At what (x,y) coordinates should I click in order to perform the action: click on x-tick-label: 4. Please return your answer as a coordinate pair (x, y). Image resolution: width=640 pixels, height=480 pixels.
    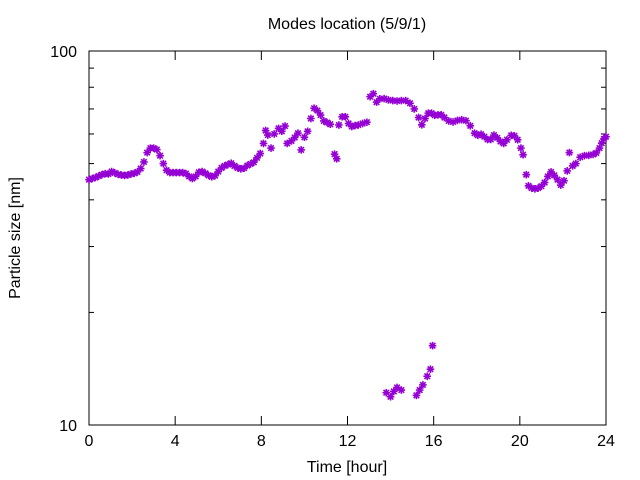
    Looking at the image, I should click on (175, 441).